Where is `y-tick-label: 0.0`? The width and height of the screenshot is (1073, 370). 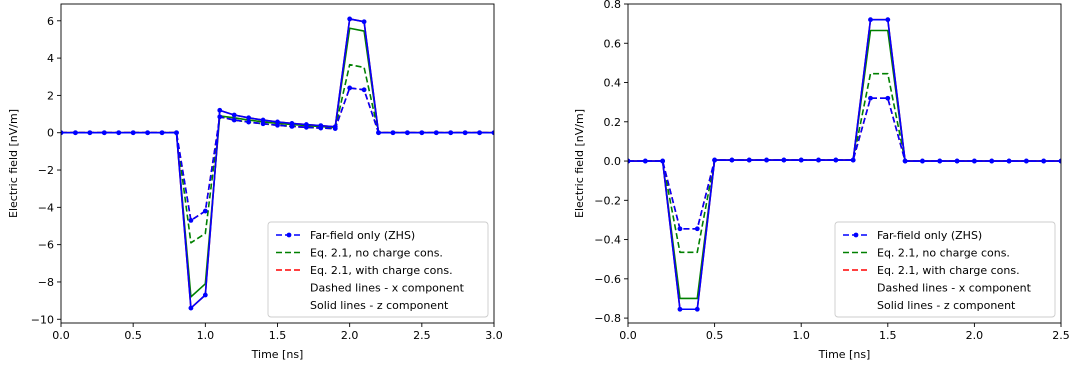
y-tick-label: 0.0 is located at coordinates (613, 161).